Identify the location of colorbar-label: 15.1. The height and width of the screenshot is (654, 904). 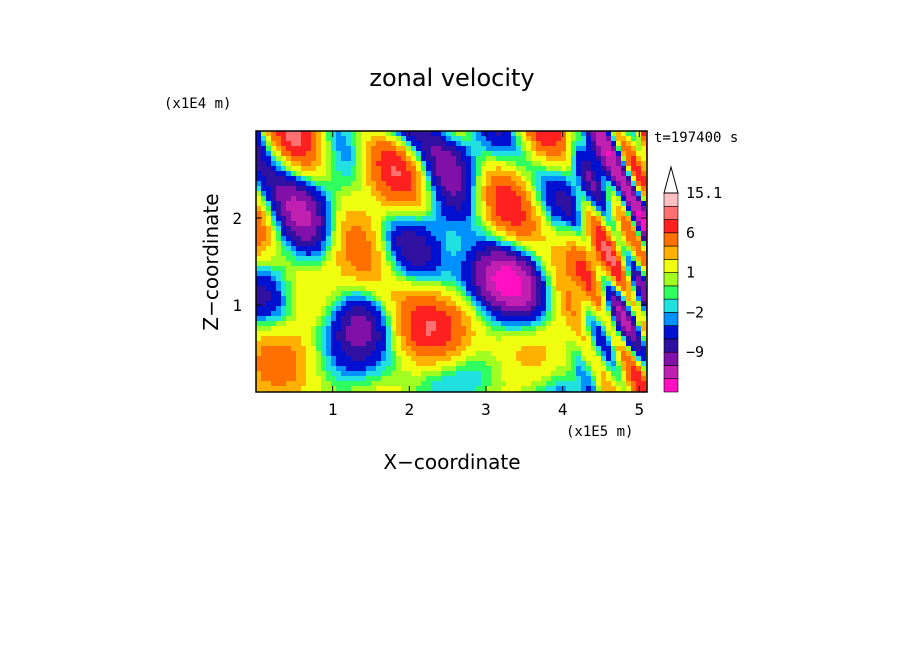
(704, 193).